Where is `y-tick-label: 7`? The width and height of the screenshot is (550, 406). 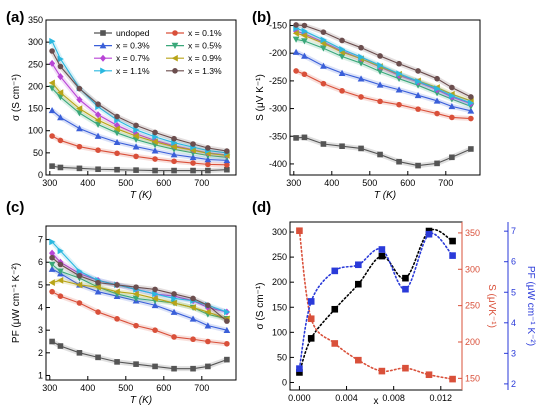 y-tick-label: 7 is located at coordinates (40, 240).